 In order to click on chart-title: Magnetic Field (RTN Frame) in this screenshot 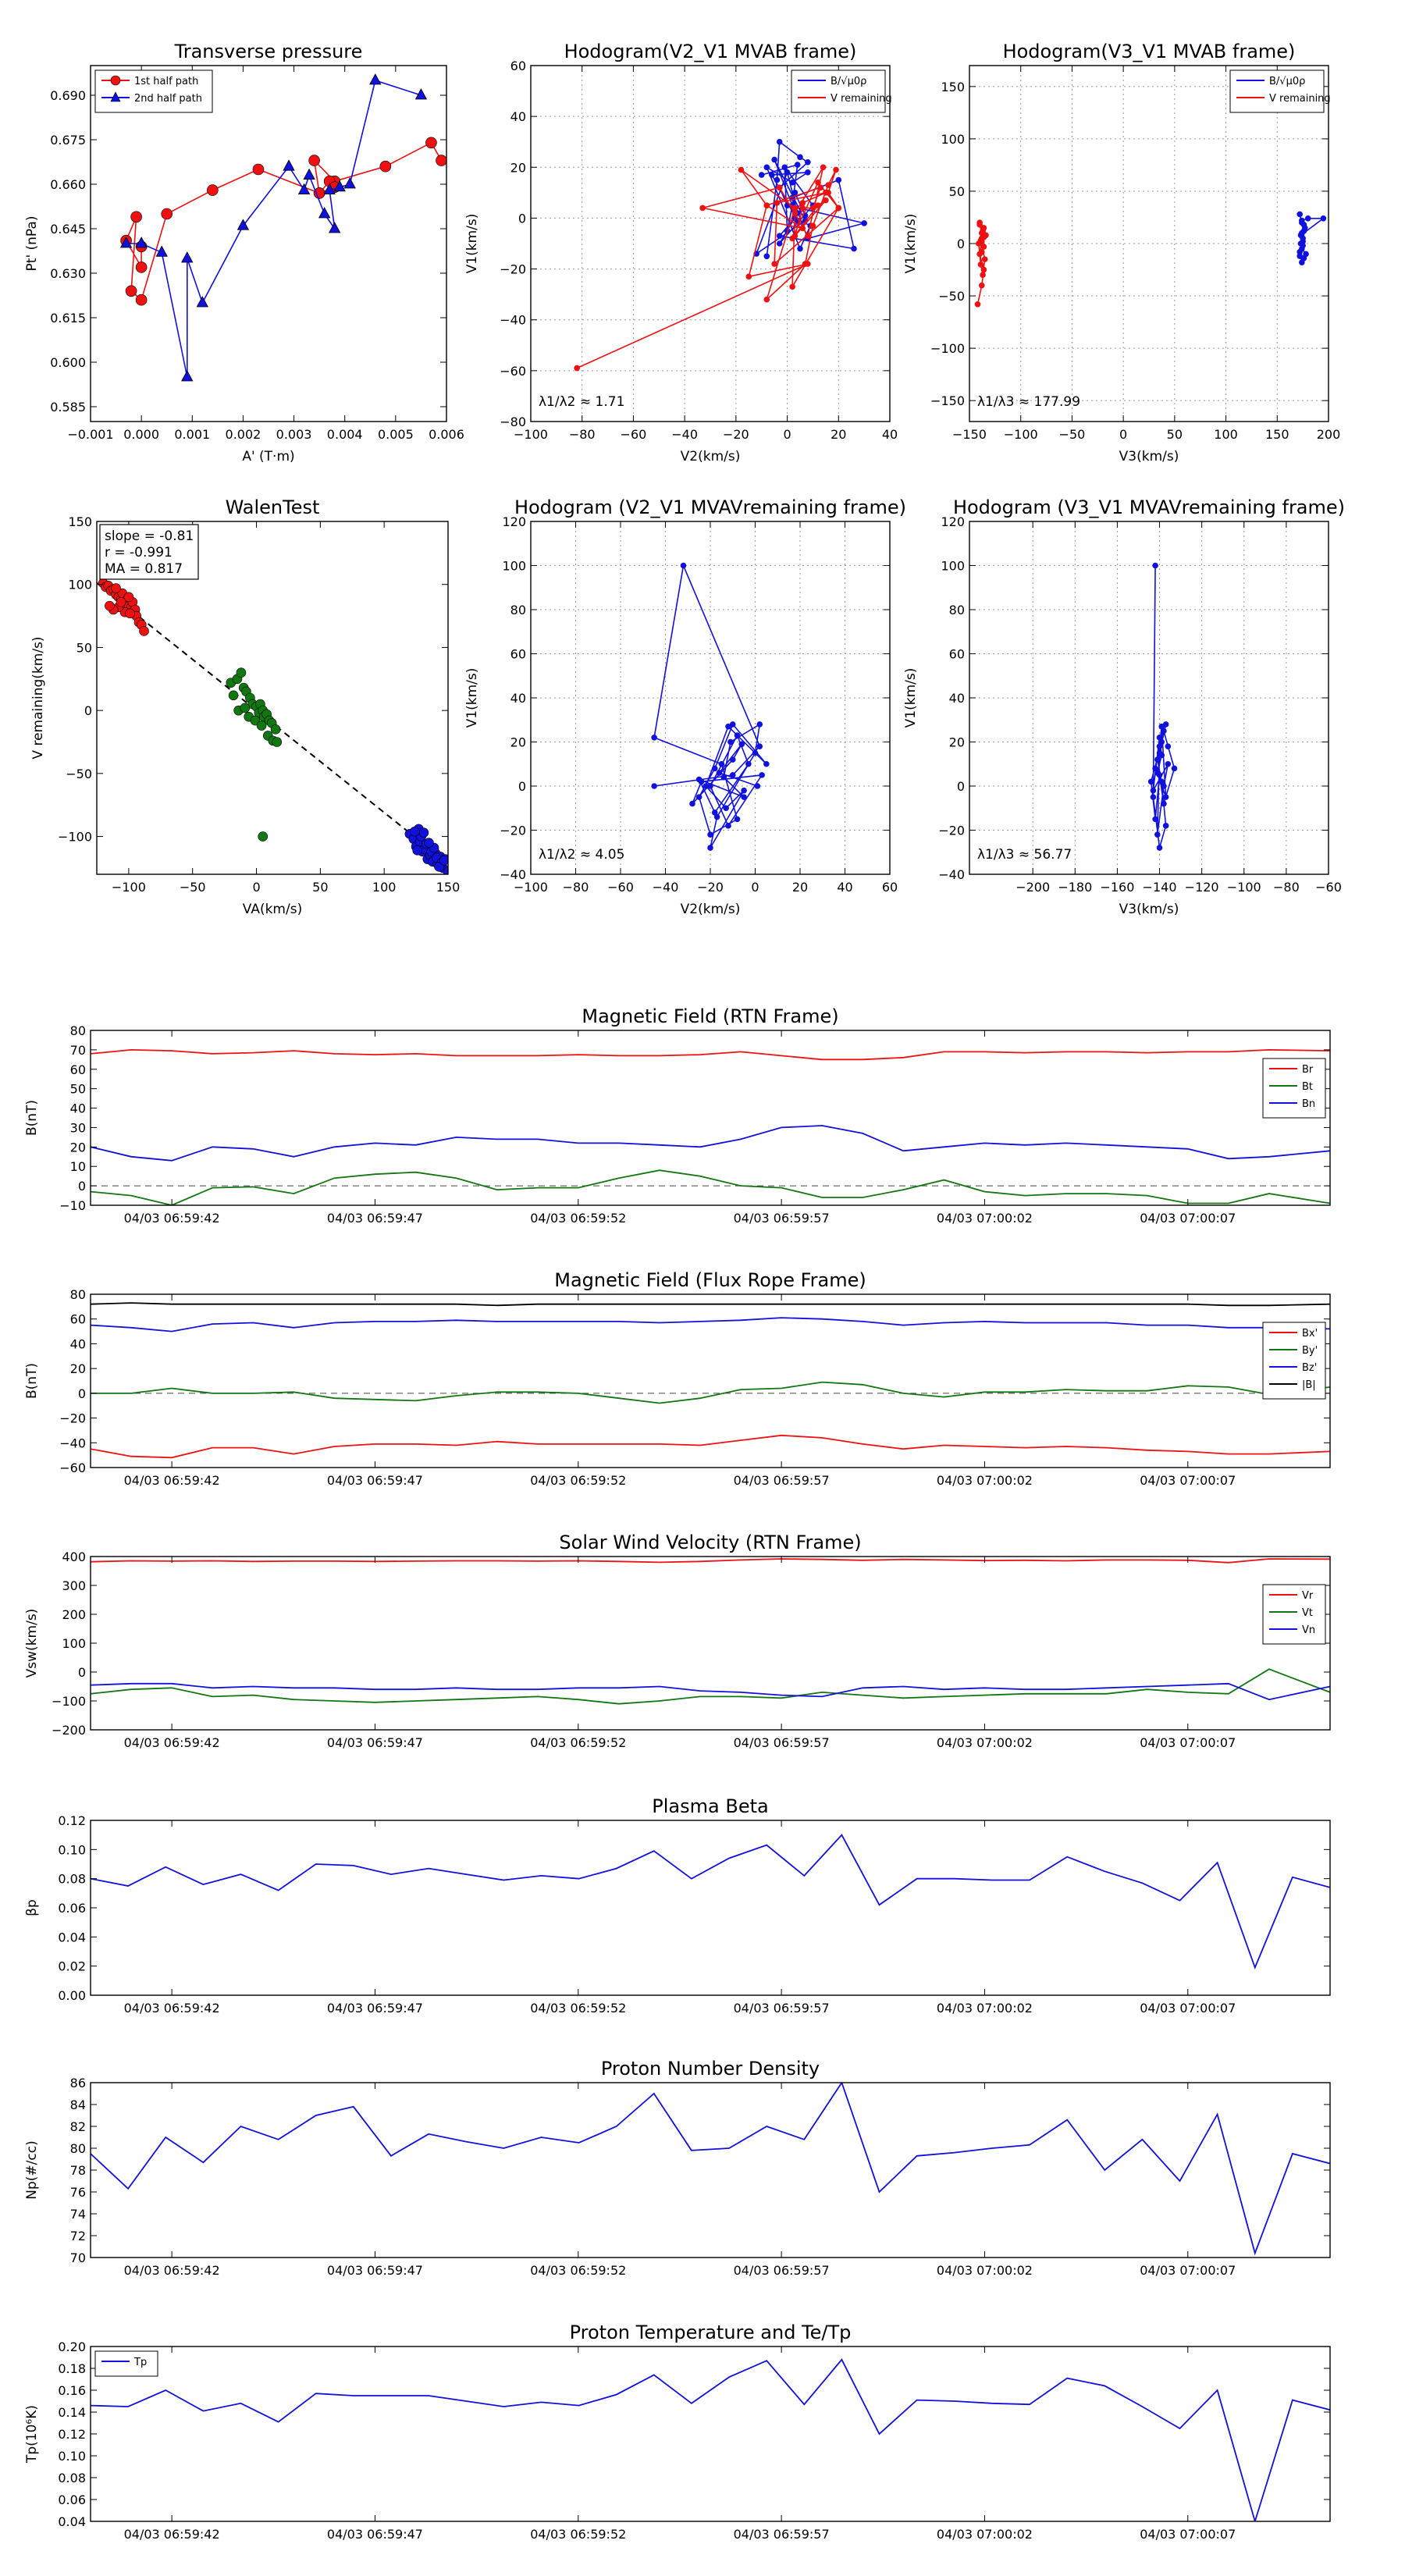, I will do `click(710, 1016)`.